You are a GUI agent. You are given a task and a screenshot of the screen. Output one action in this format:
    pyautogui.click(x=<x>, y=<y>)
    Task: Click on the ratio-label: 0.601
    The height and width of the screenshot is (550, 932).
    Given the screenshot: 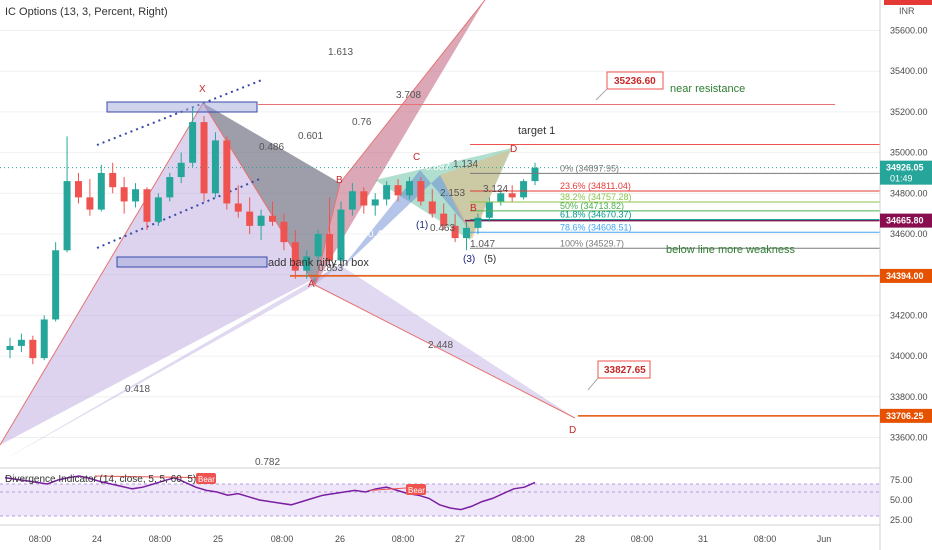 What is the action you would take?
    pyautogui.click(x=310, y=136)
    